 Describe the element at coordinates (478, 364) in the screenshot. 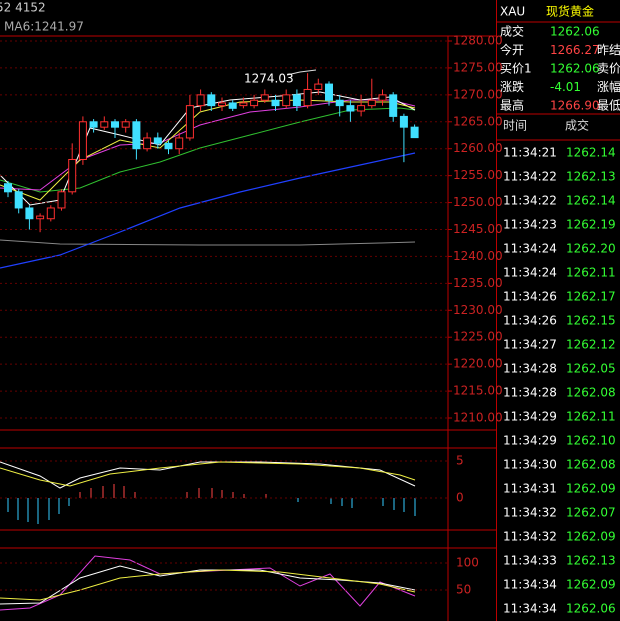

I see `price-tick-label: 1220.00` at that location.